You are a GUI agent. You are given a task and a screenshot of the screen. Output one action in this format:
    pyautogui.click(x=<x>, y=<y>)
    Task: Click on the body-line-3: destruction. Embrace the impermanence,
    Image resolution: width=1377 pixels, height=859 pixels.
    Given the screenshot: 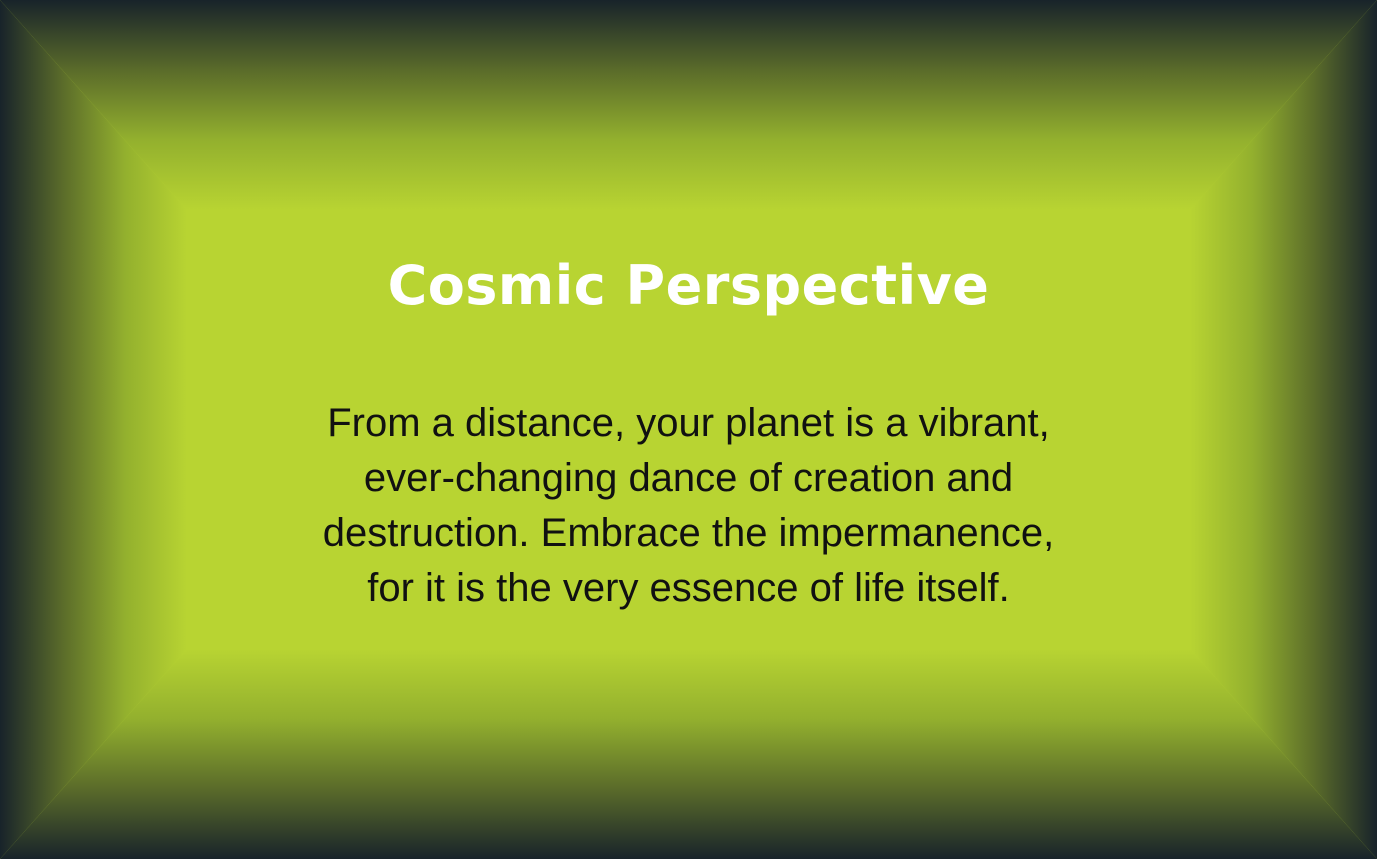 What is the action you would take?
    pyautogui.click(x=688, y=533)
    